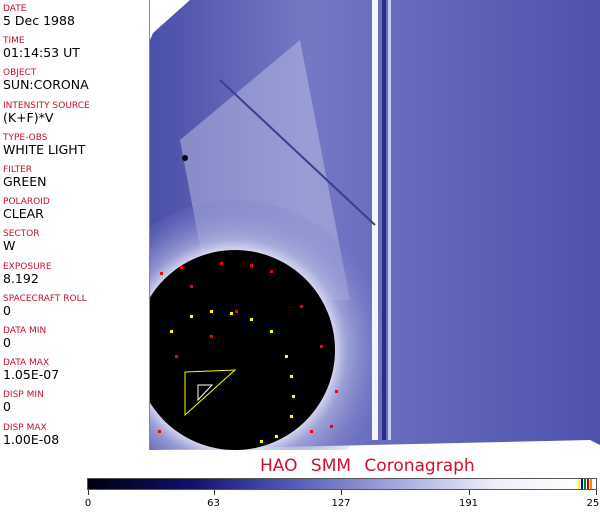  I want to click on field-value: WHITE LIGHT, so click(44, 149).